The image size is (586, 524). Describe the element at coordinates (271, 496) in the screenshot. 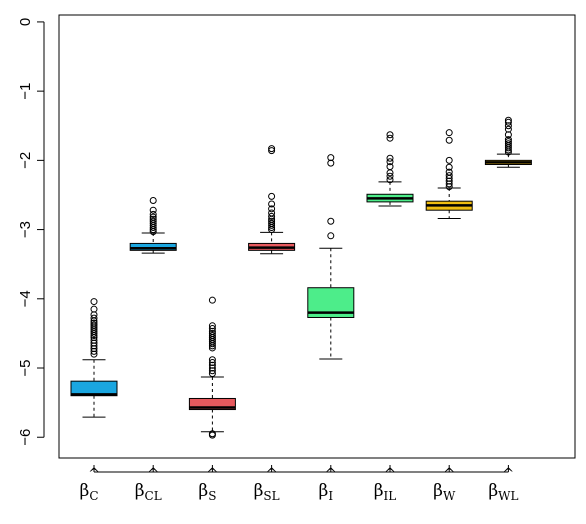

I see `x-category-subscript: SL` at that location.